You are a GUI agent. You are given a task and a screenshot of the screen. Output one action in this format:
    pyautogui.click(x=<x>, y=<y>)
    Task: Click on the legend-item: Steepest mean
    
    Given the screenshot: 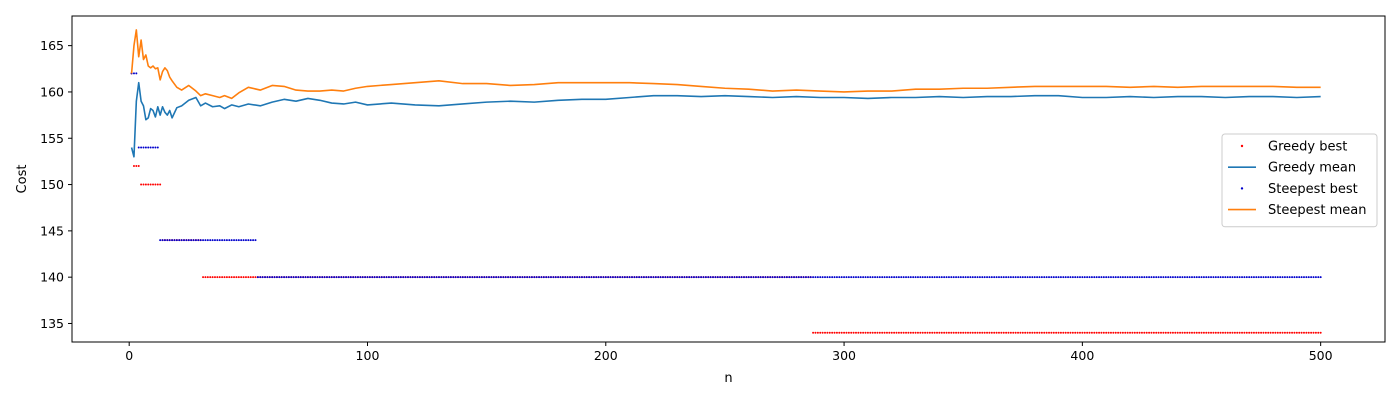 What is the action you would take?
    pyautogui.click(x=1297, y=210)
    